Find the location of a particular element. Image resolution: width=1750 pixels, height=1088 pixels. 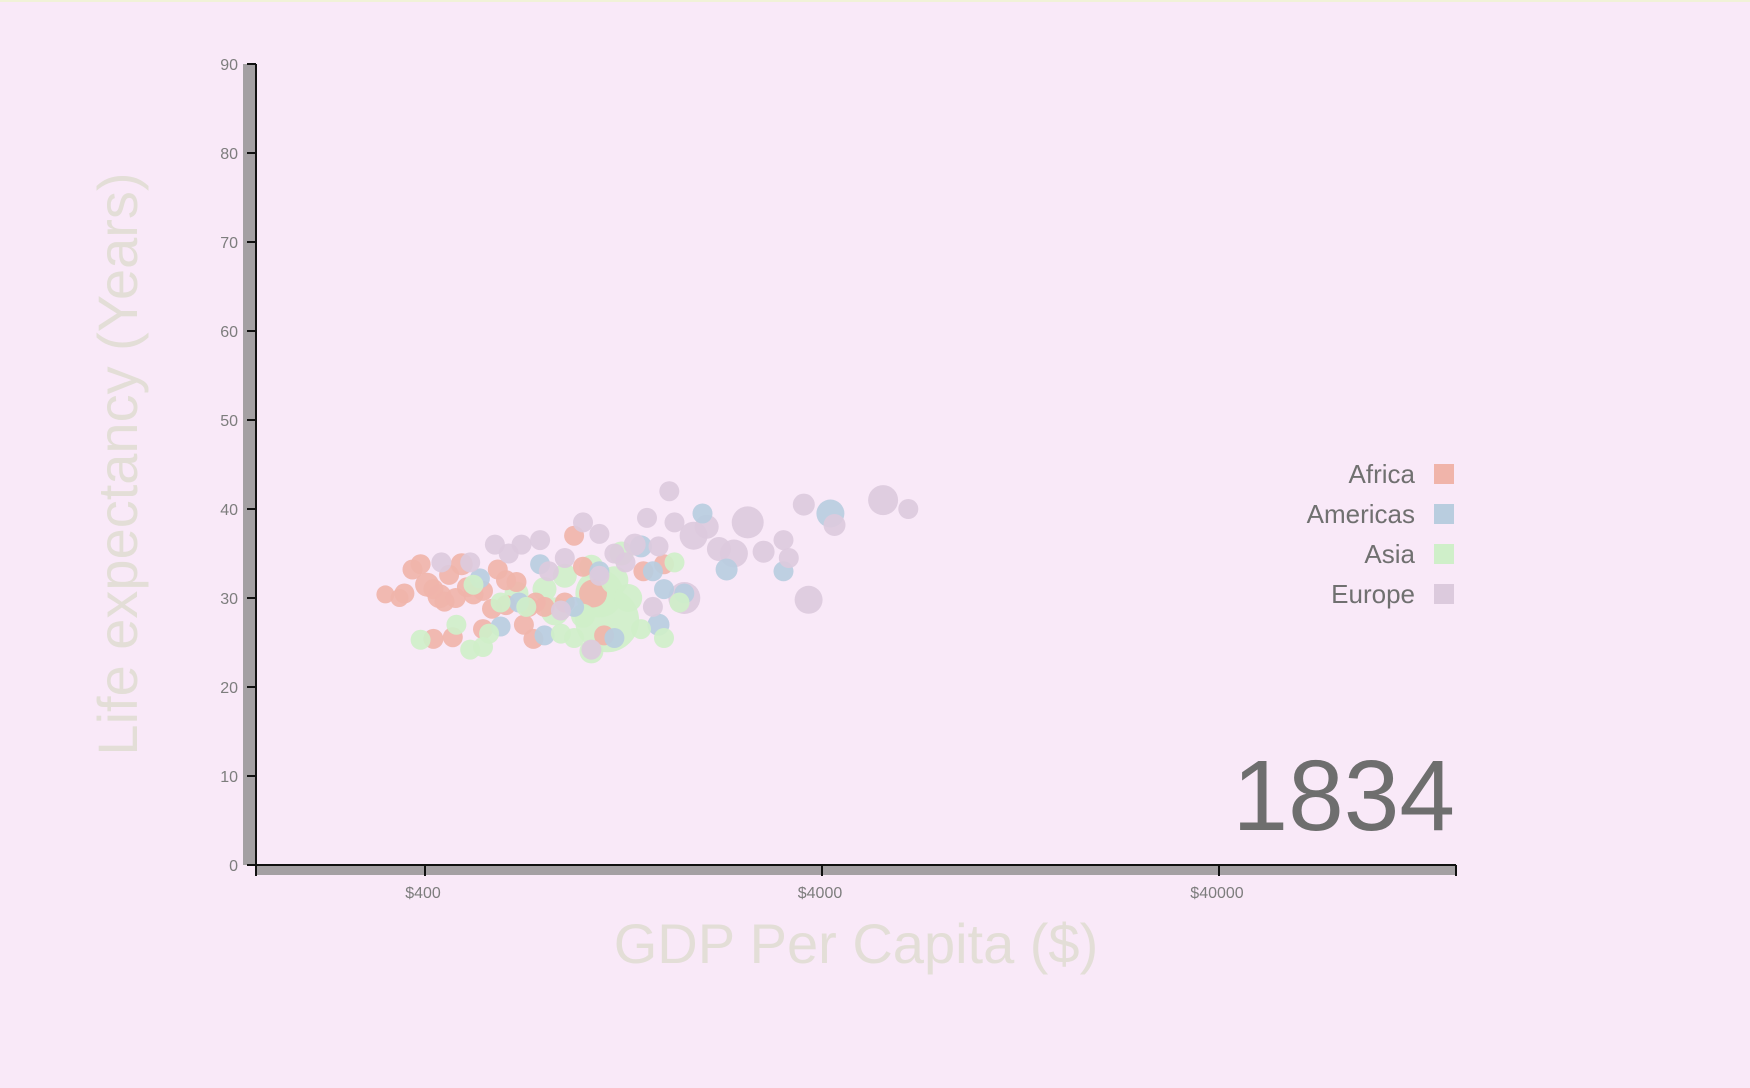

legend-swatch-asia is located at coordinates (1444, 554).